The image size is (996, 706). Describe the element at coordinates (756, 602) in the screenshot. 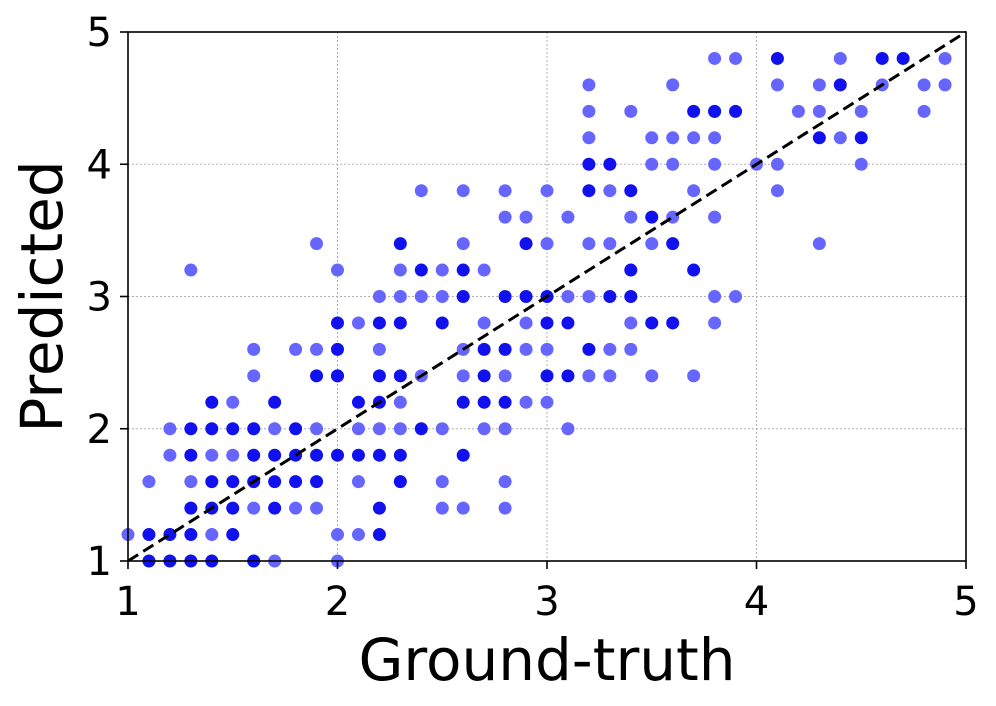

I see `x-tick-label: 4` at that location.